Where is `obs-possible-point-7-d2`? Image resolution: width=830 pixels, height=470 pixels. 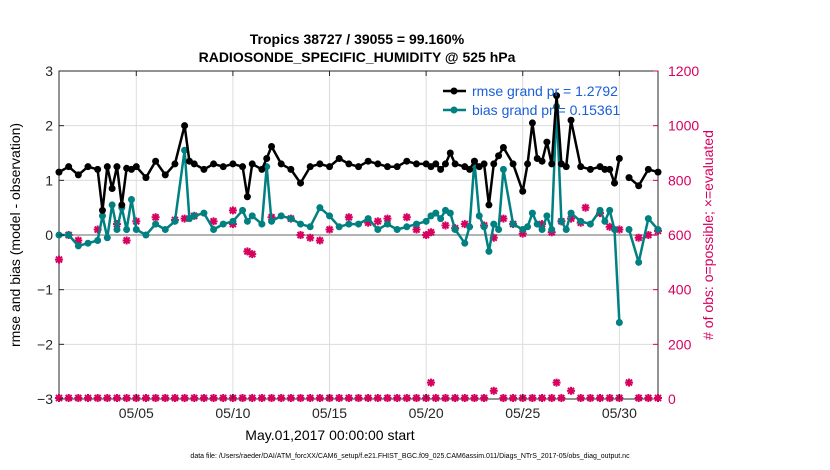 obs-possible-point-7-d2 is located at coordinates (126, 398).